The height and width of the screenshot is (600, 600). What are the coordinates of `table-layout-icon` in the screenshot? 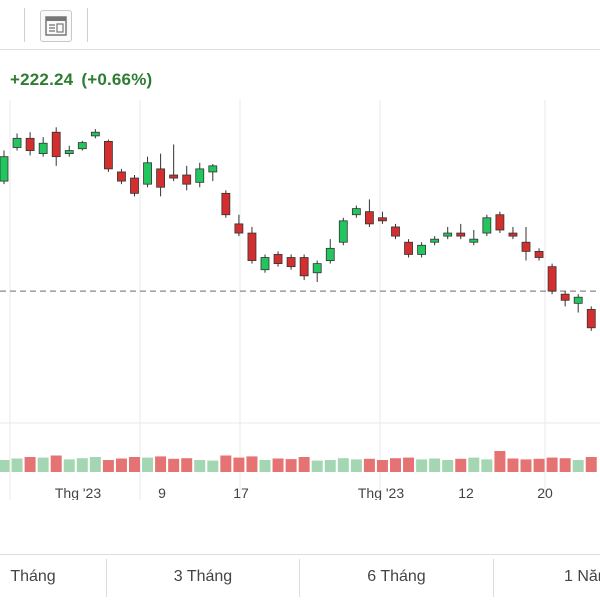 It's located at (56, 26).